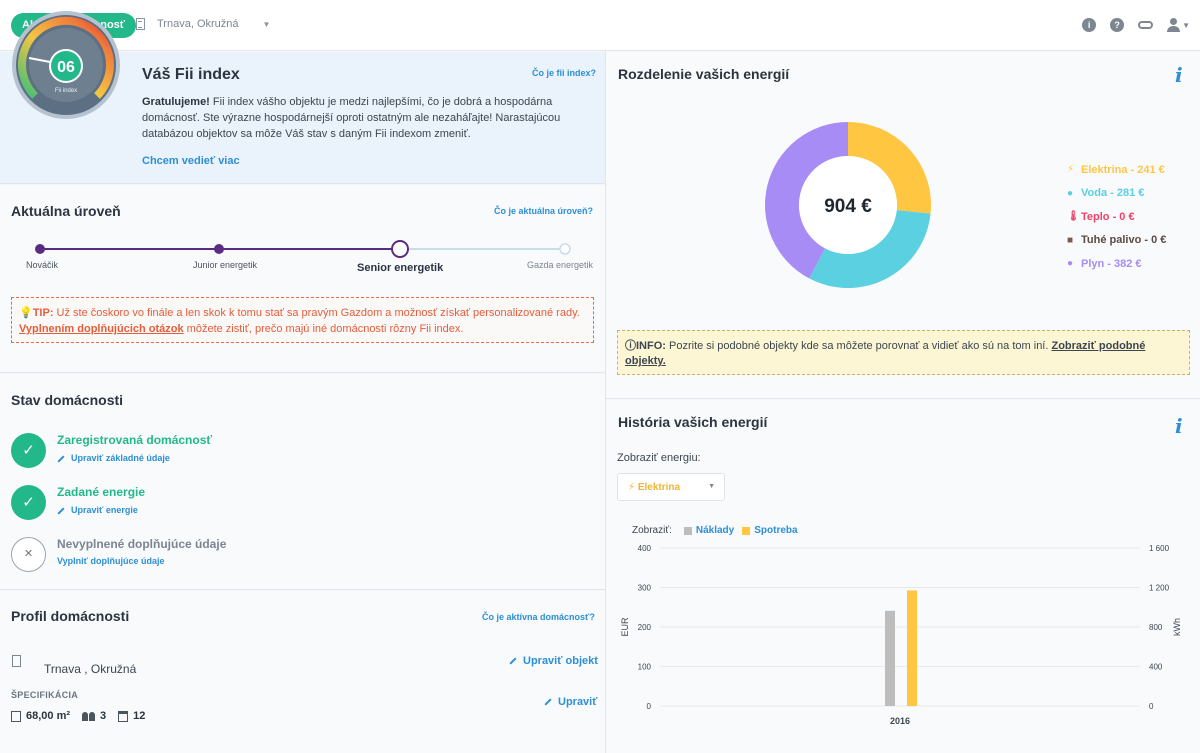  Describe the element at coordinates (1117, 25) in the screenshot. I see `help-icon: ?` at that location.